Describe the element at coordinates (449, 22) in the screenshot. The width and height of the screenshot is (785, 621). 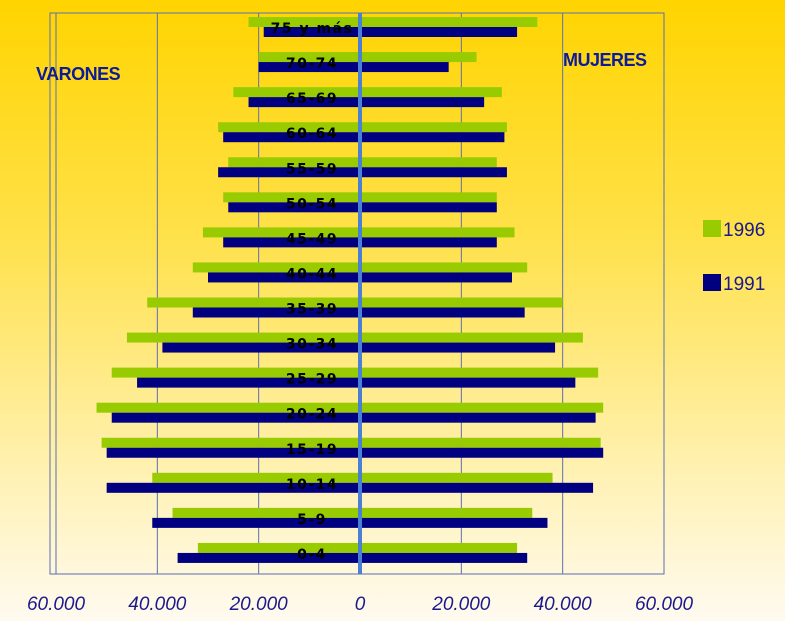
I see `bar-mujeres-1996-75 y más` at that location.